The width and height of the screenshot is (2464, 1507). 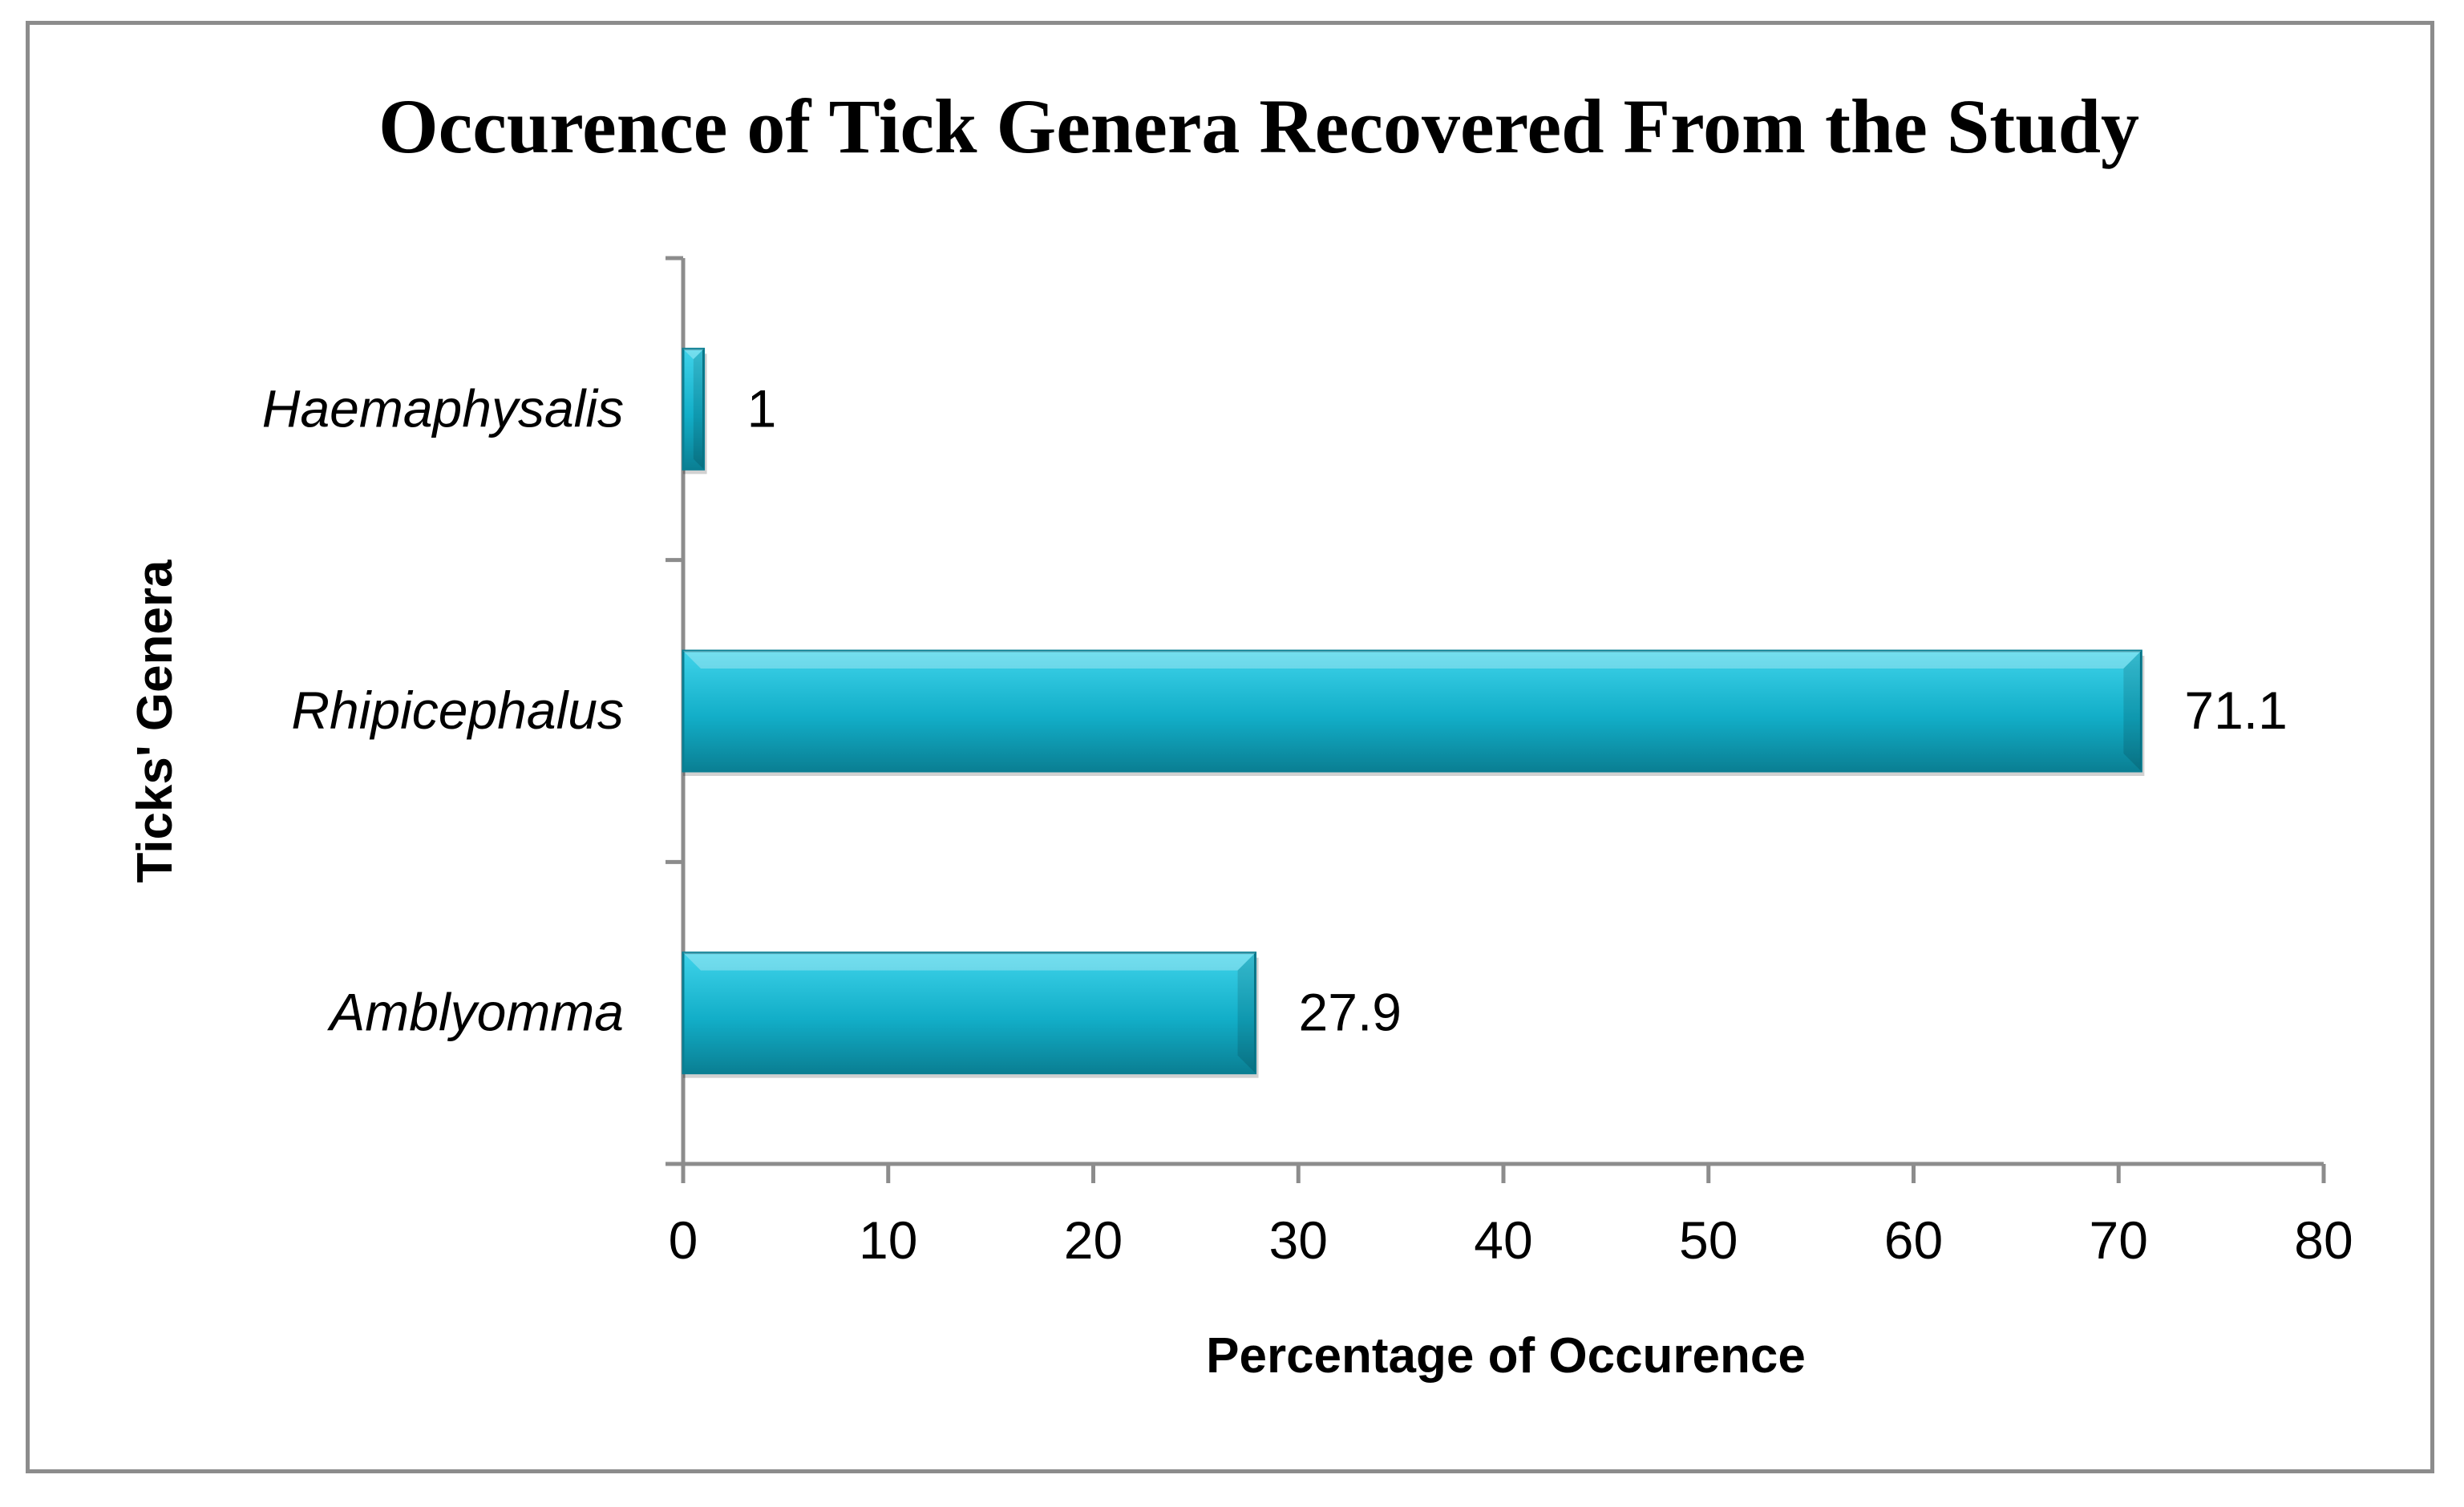 I want to click on x-tick-label: 40, so click(x=1503, y=1240).